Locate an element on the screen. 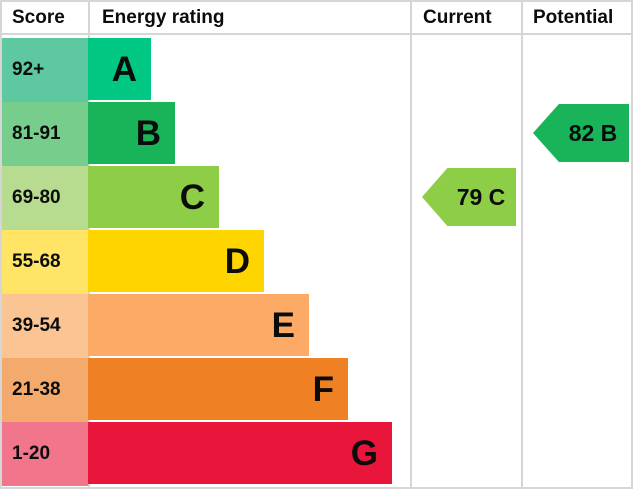  rating-bar-e: E is located at coordinates (198, 325).